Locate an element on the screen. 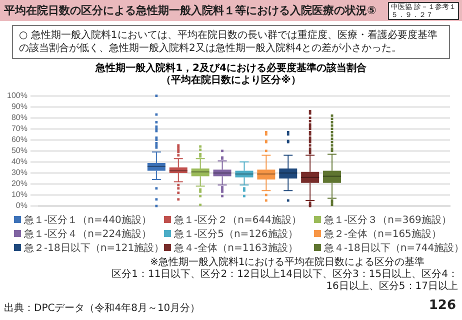 This screenshot has height=320, width=462. text: ※急性期一般入院料1における平均在院日数による区分の基準 is located at coordinates (287, 262).